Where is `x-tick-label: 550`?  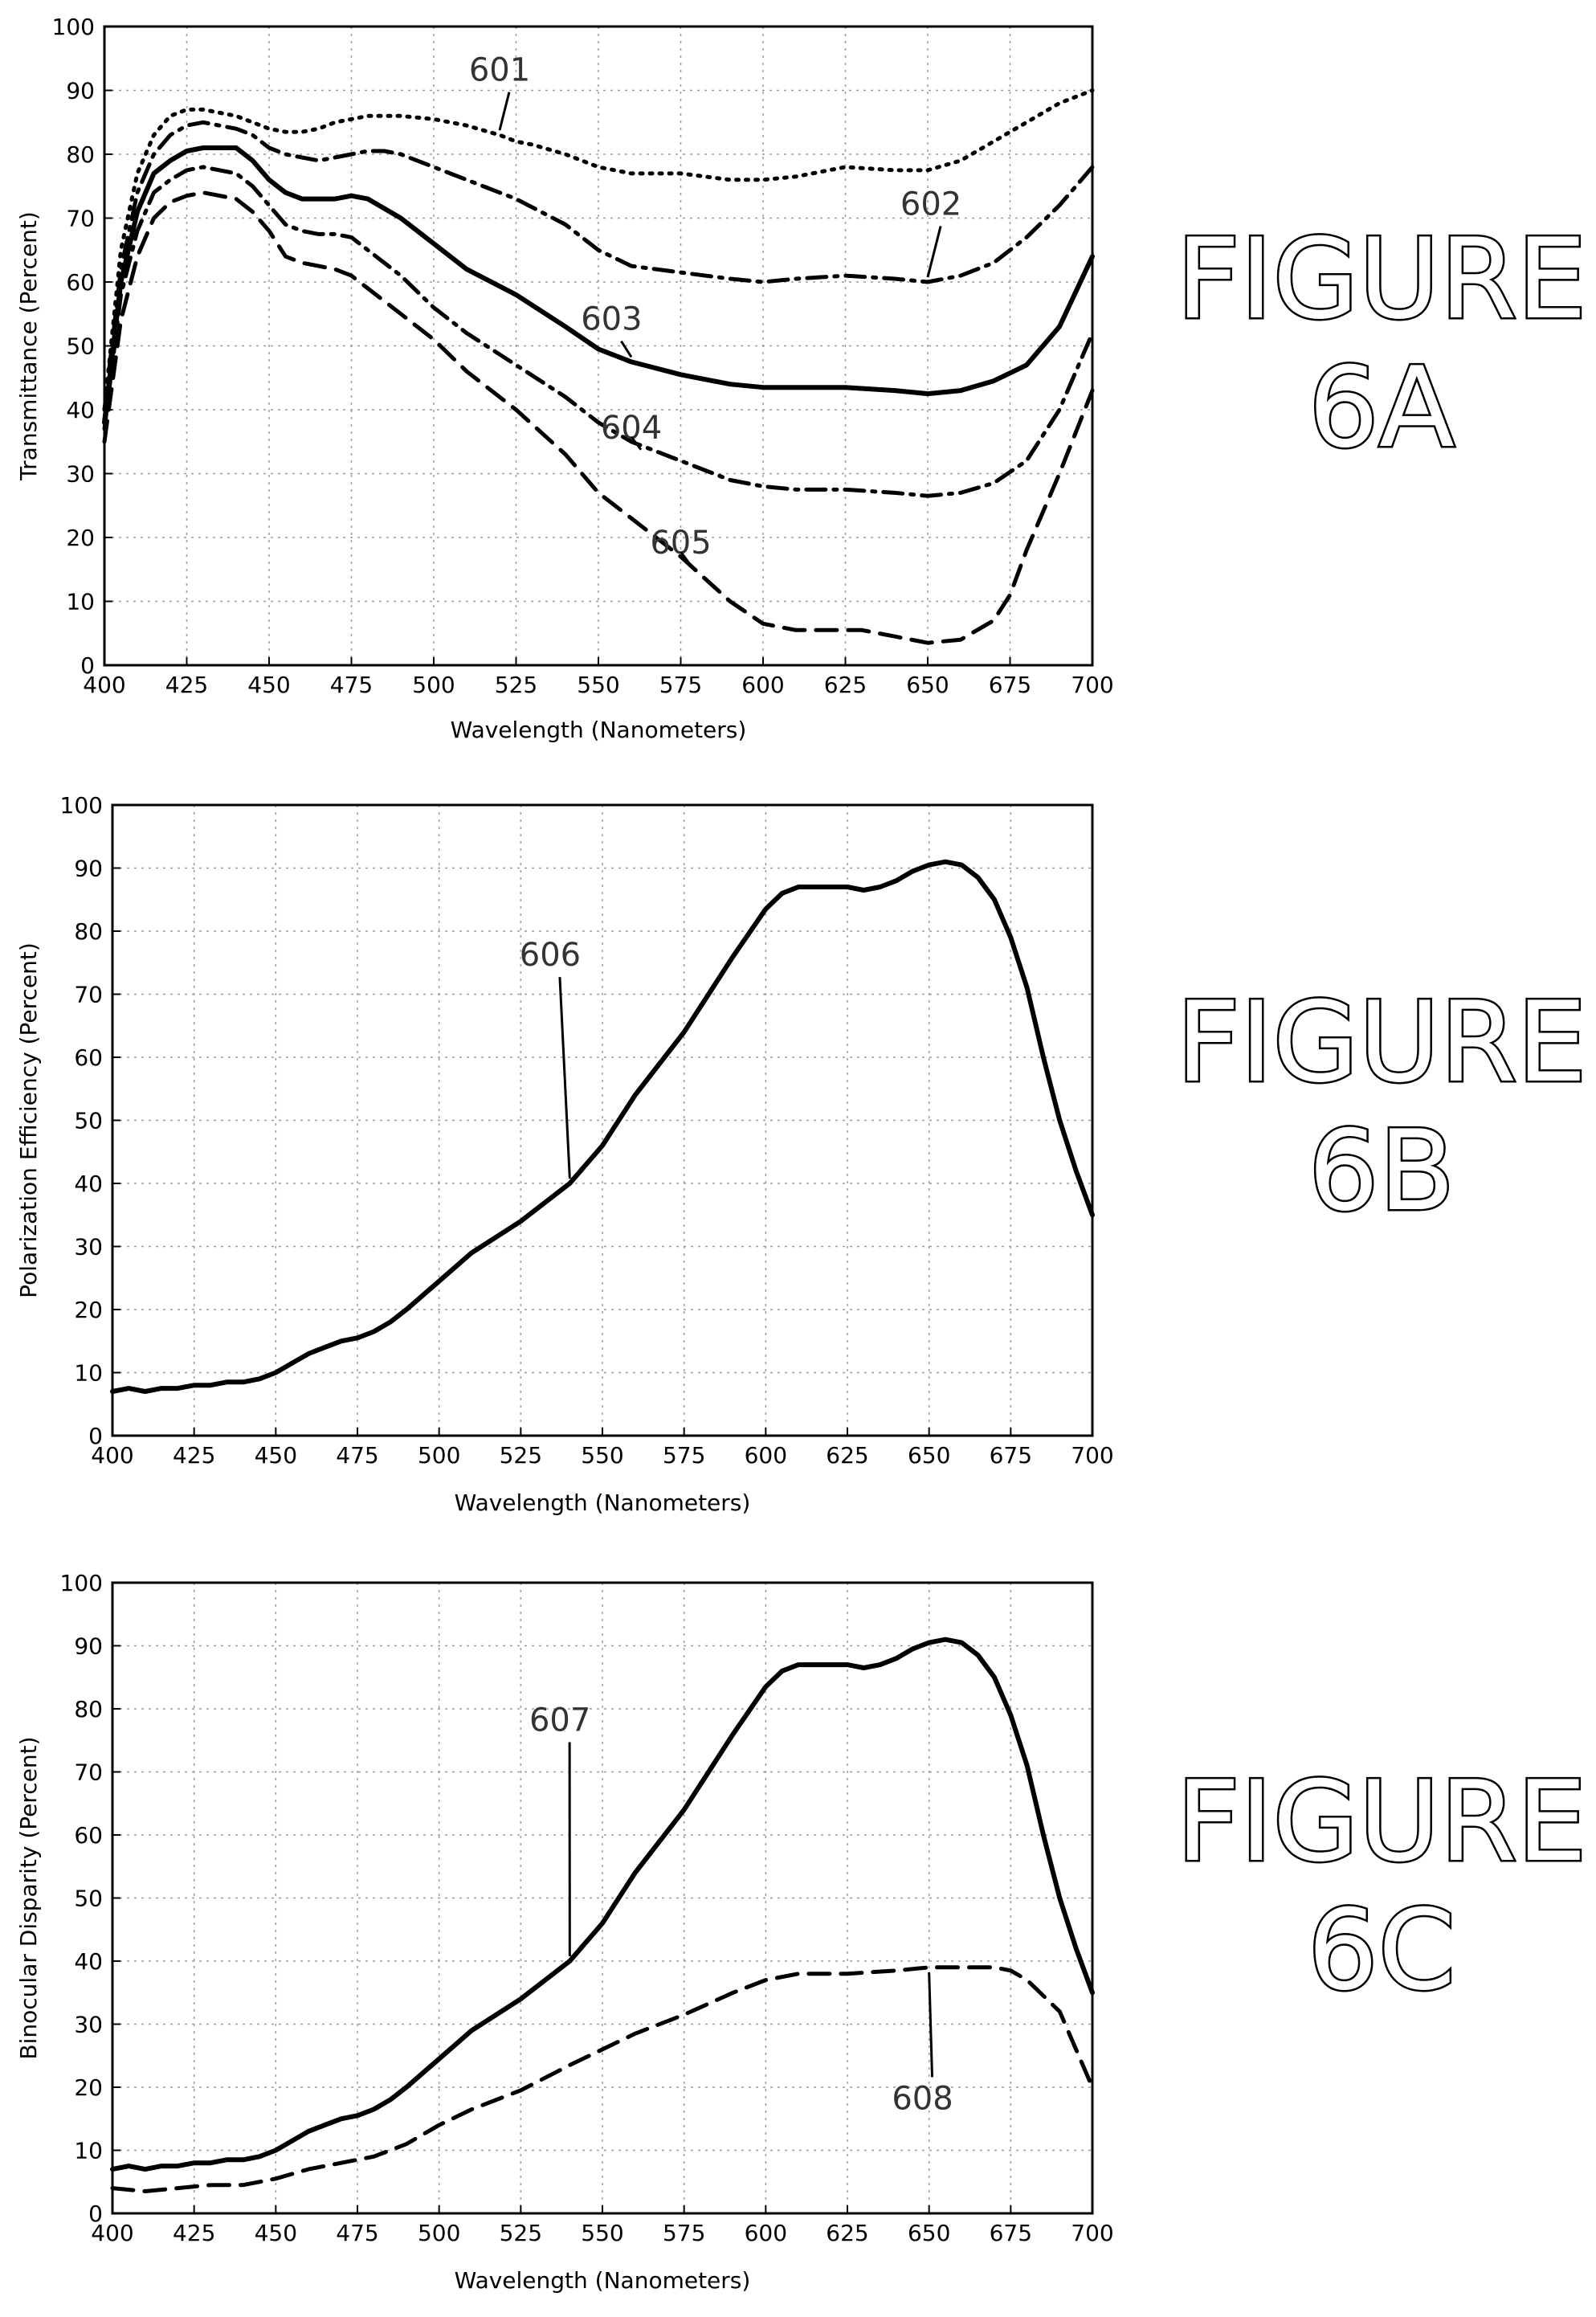 x-tick-label: 550 is located at coordinates (602, 2233).